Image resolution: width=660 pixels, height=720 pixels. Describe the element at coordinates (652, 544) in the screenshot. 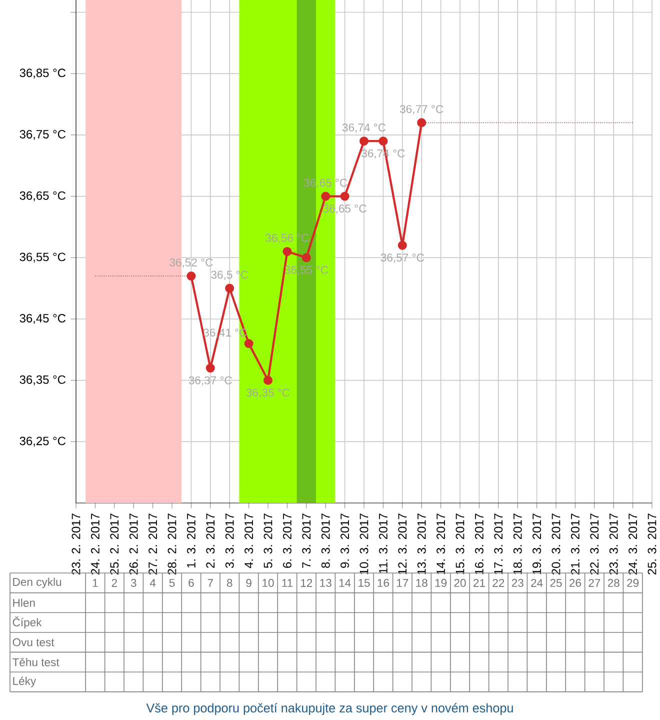

I see `x-tick-label: 25. 3. 2017` at that location.